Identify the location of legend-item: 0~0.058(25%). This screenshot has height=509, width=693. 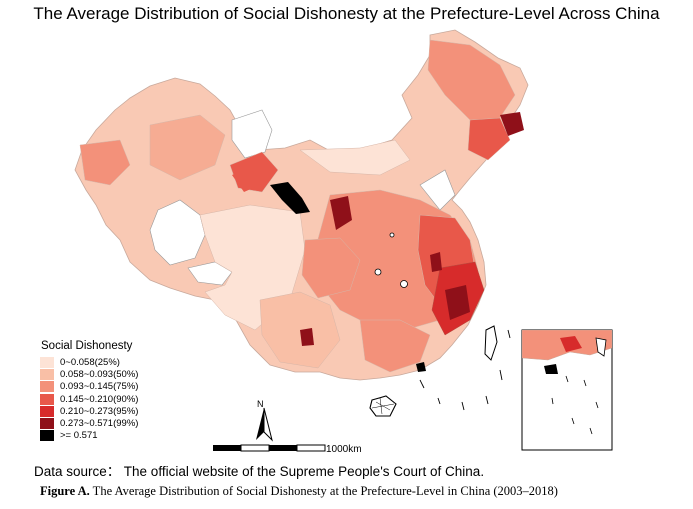
(125, 363).